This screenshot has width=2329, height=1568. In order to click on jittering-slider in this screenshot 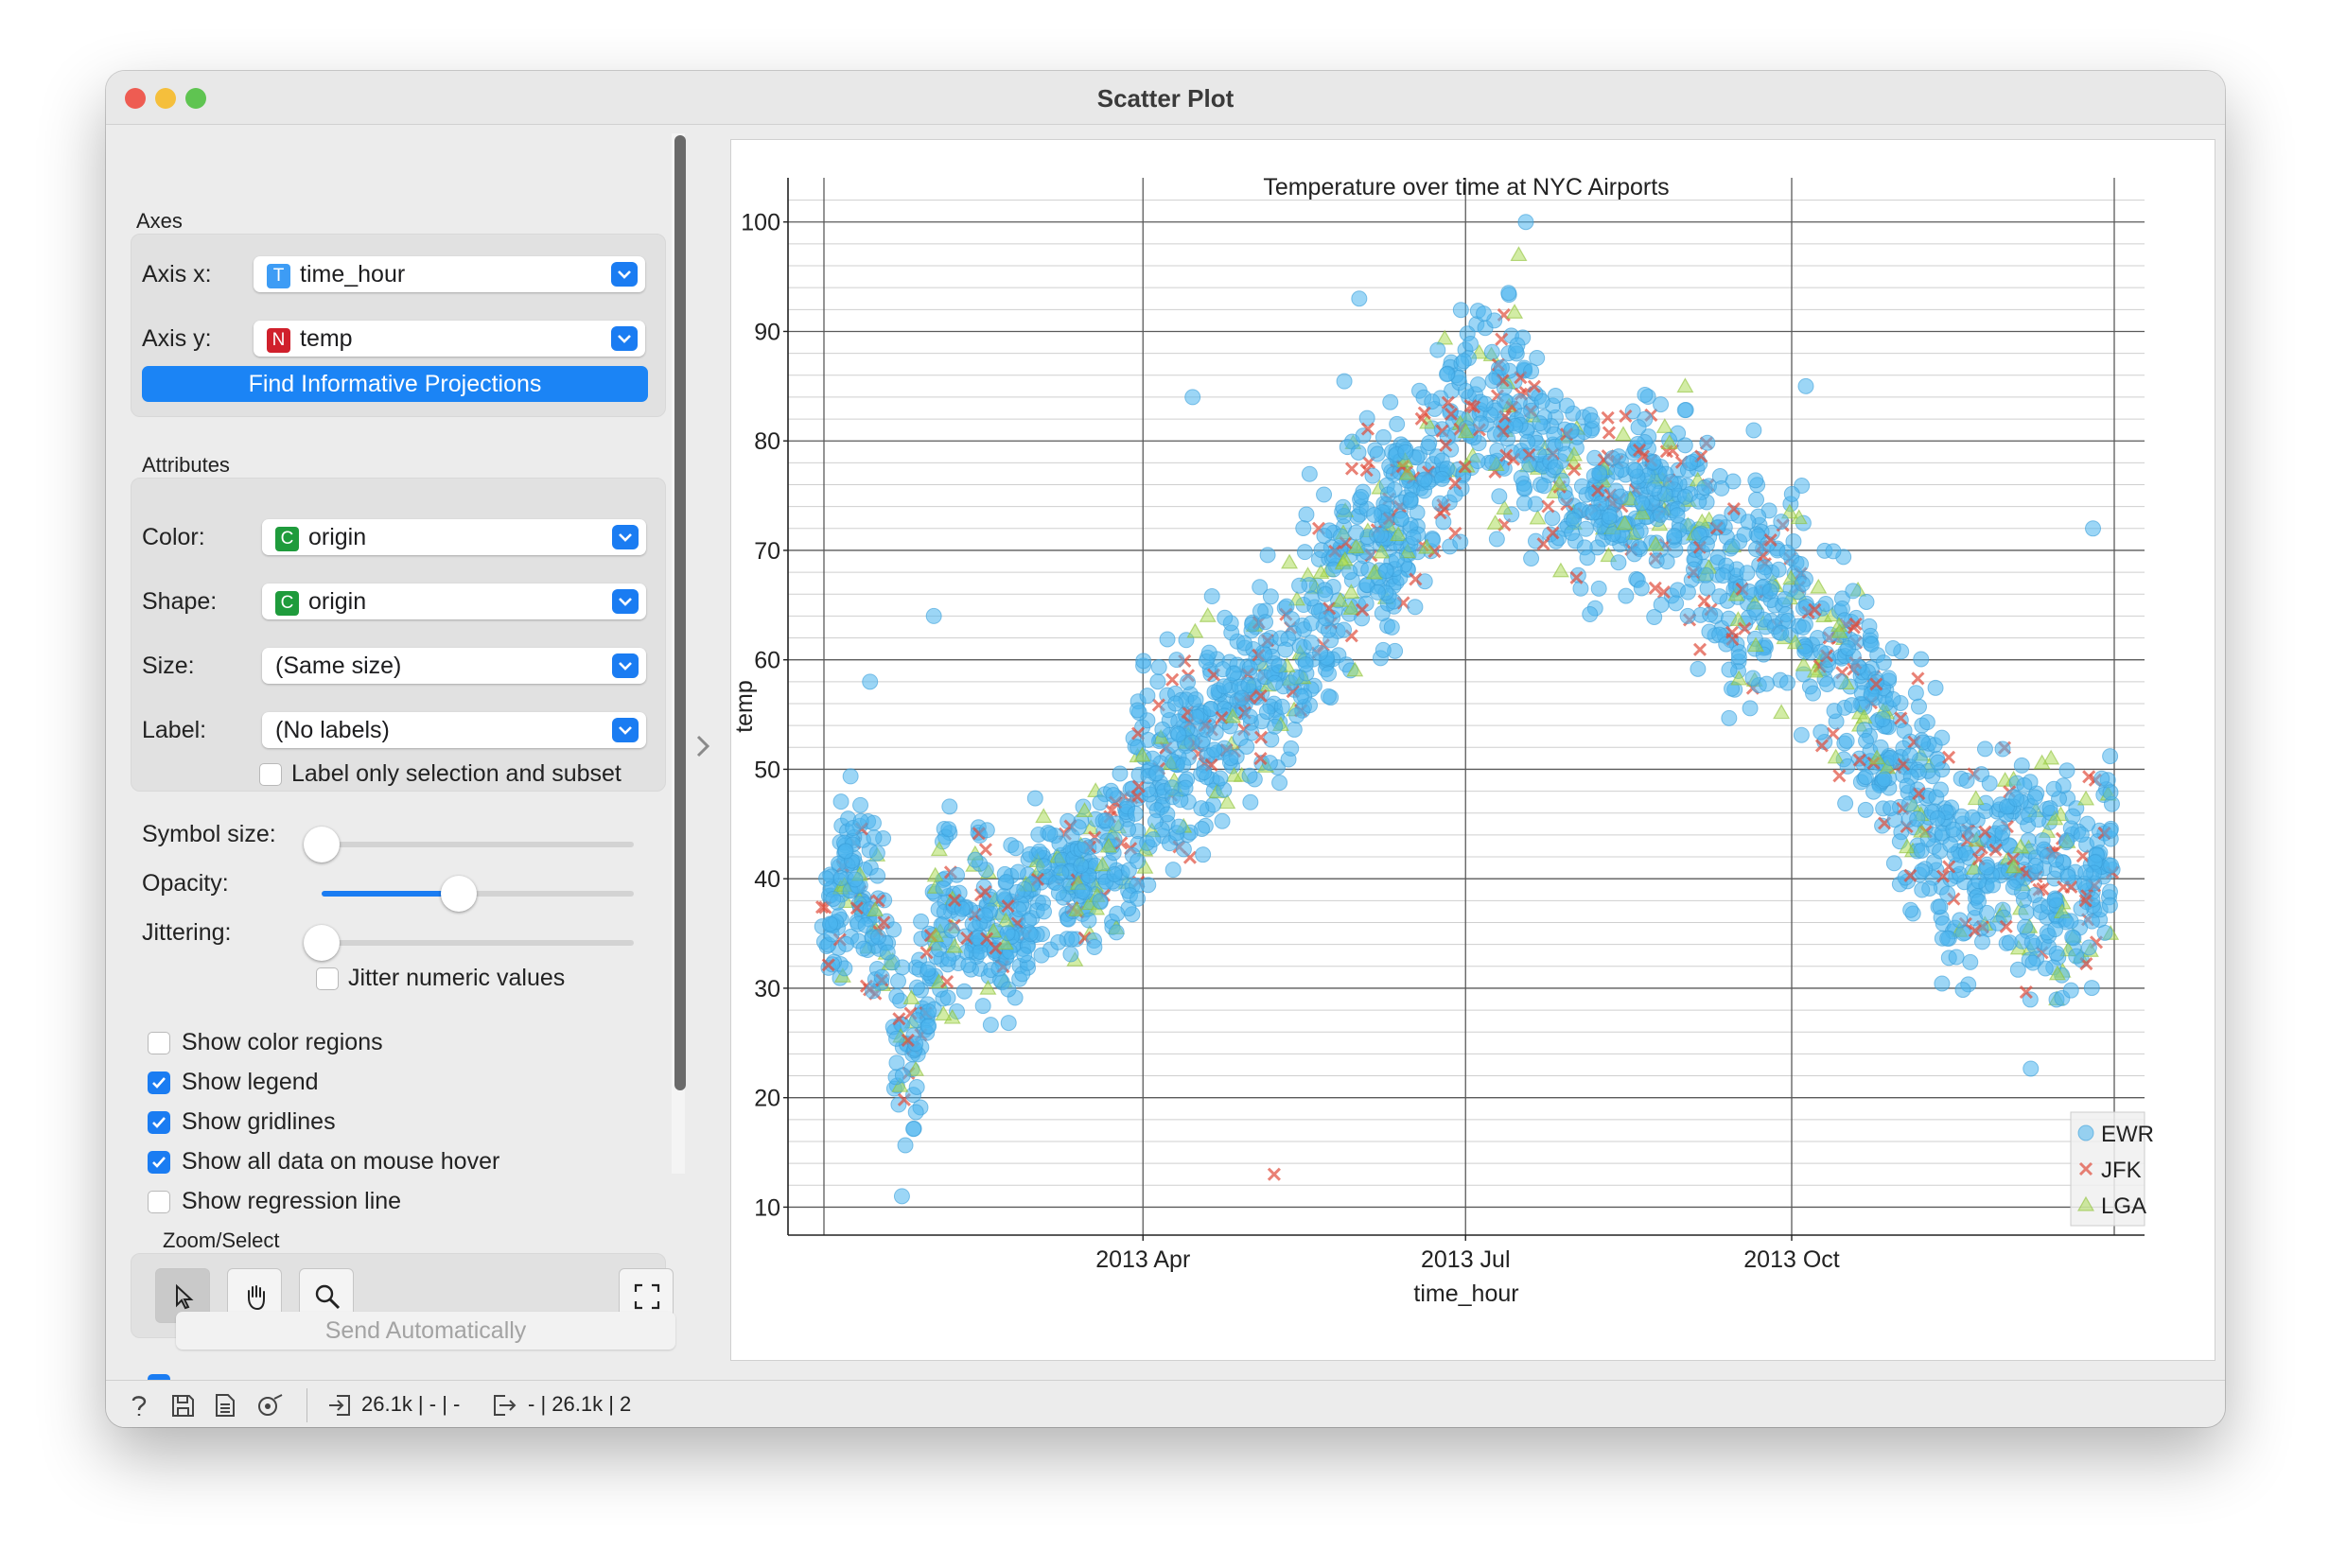, I will do `click(478, 943)`.